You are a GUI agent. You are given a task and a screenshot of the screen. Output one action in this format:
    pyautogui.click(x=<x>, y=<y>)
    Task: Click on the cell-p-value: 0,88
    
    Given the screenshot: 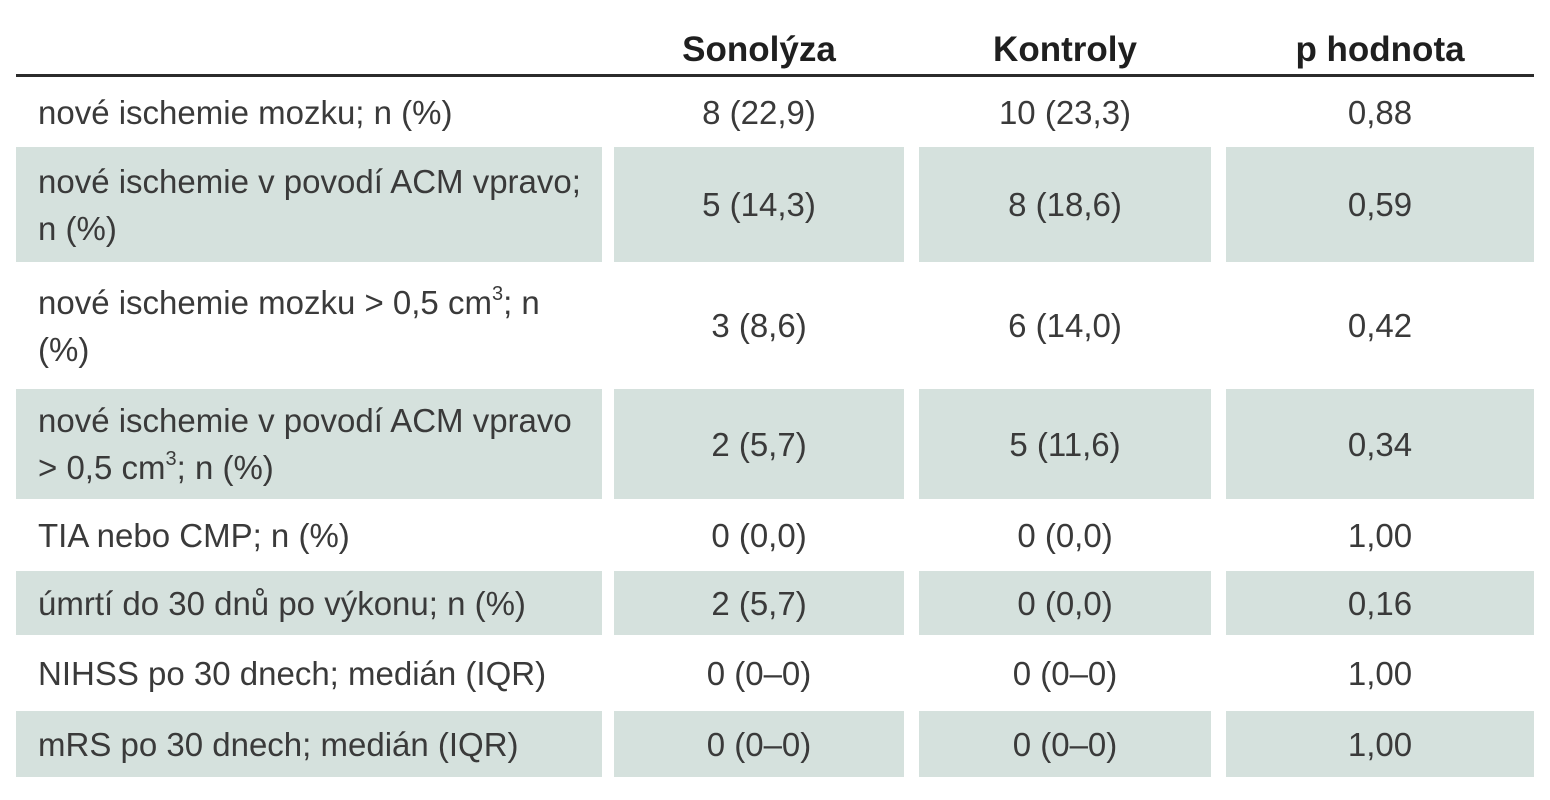 What is the action you would take?
    pyautogui.click(x=1380, y=112)
    